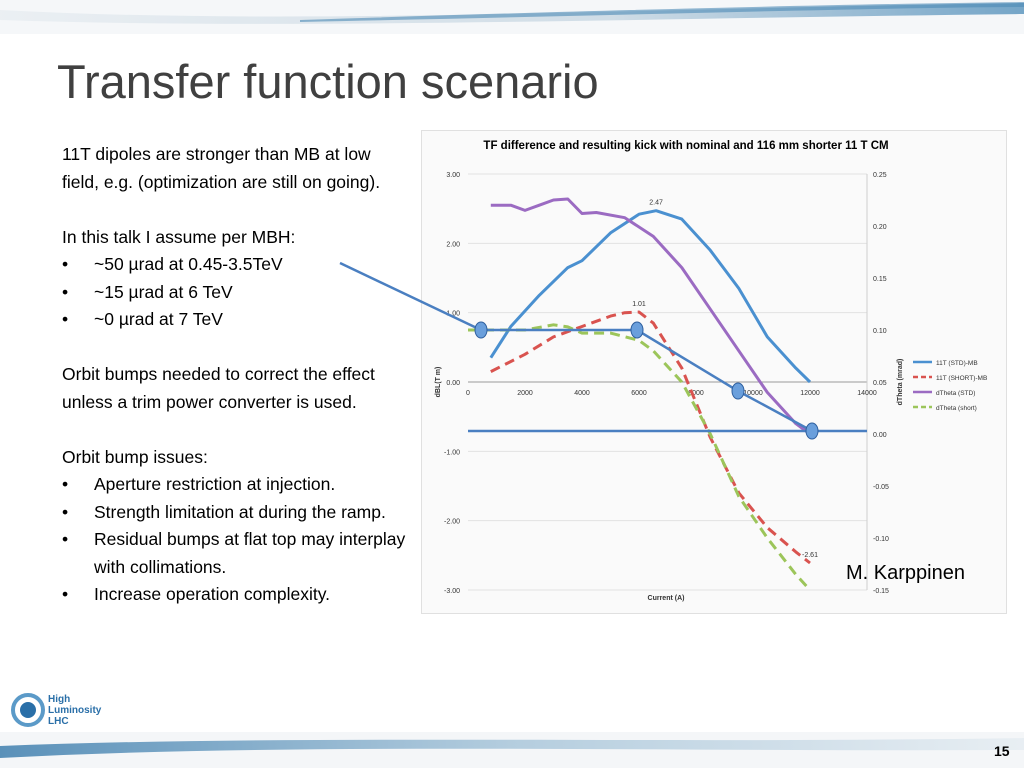  What do you see at coordinates (880, 435) in the screenshot?
I see `y2-tick-label: 0.00` at bounding box center [880, 435].